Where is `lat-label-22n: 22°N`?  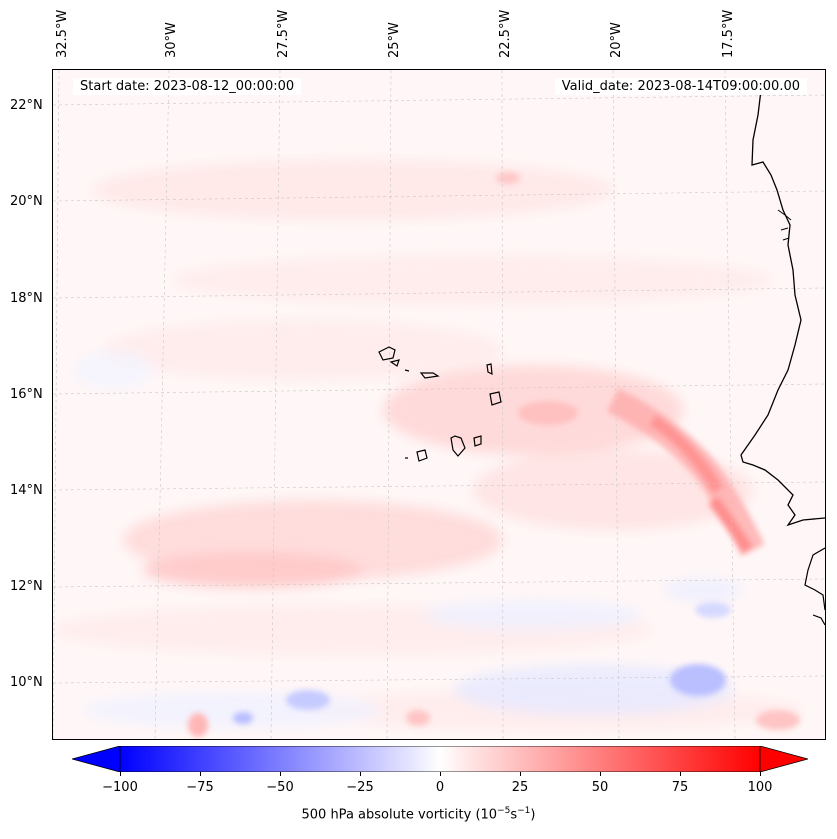 lat-label-22n: 22°N is located at coordinates (26, 105).